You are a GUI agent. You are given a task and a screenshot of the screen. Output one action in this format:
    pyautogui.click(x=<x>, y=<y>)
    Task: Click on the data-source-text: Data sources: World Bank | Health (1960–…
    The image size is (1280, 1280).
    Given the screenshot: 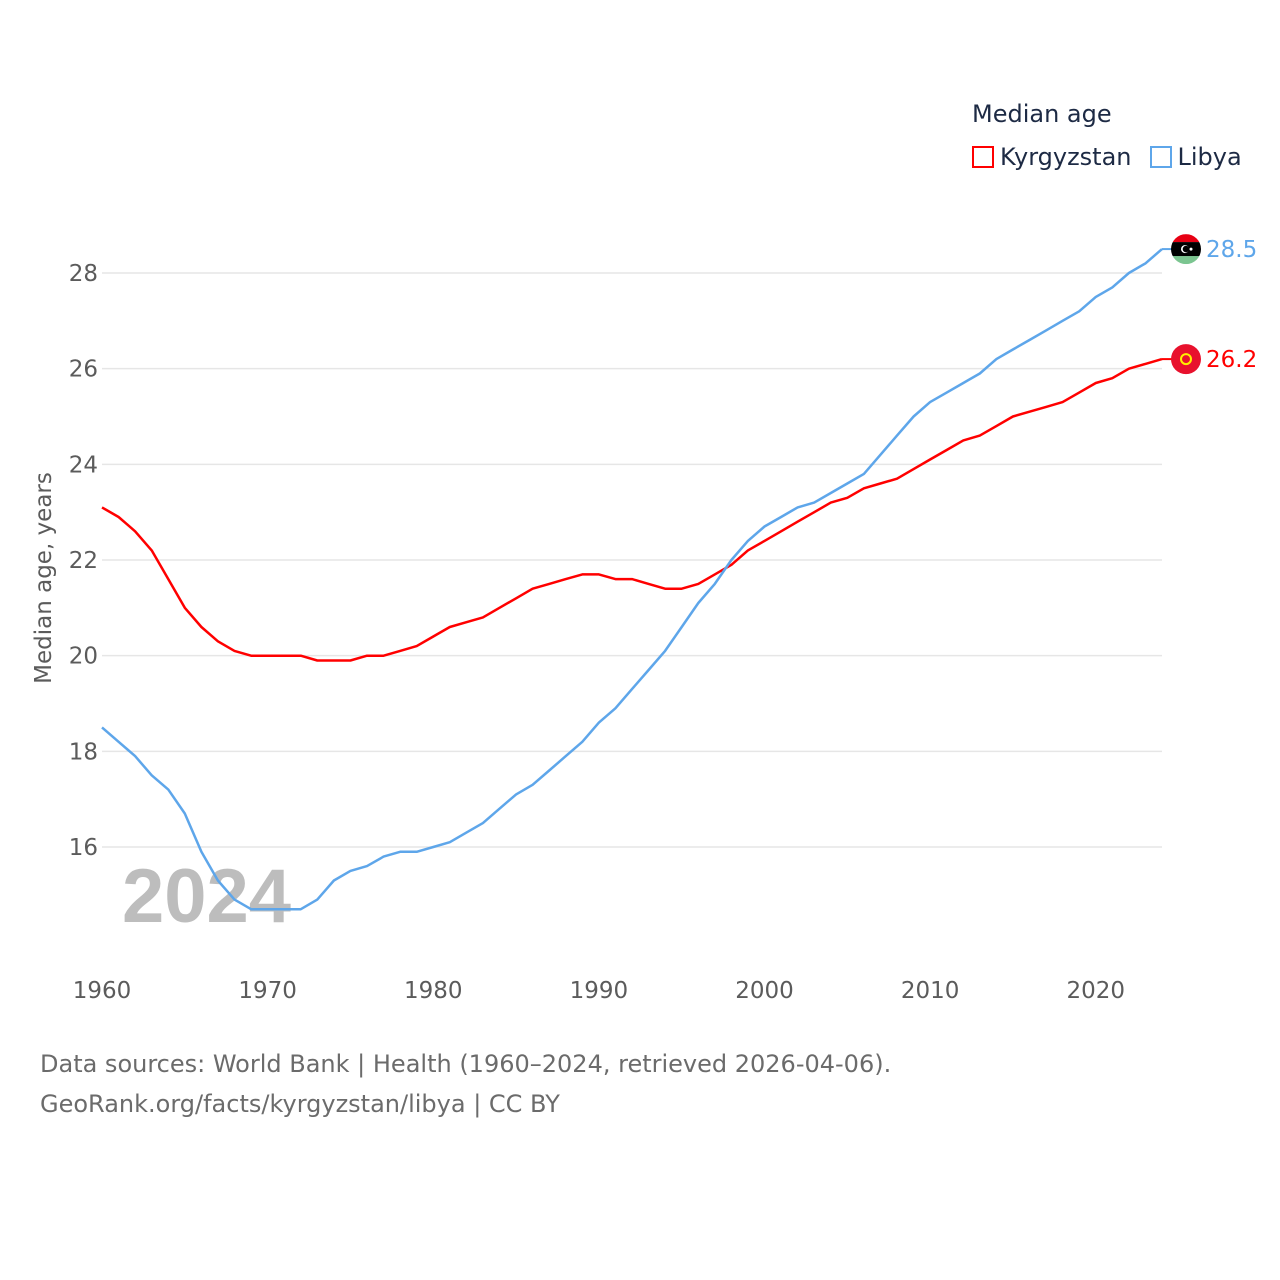 What is the action you would take?
    pyautogui.click(x=466, y=1064)
    